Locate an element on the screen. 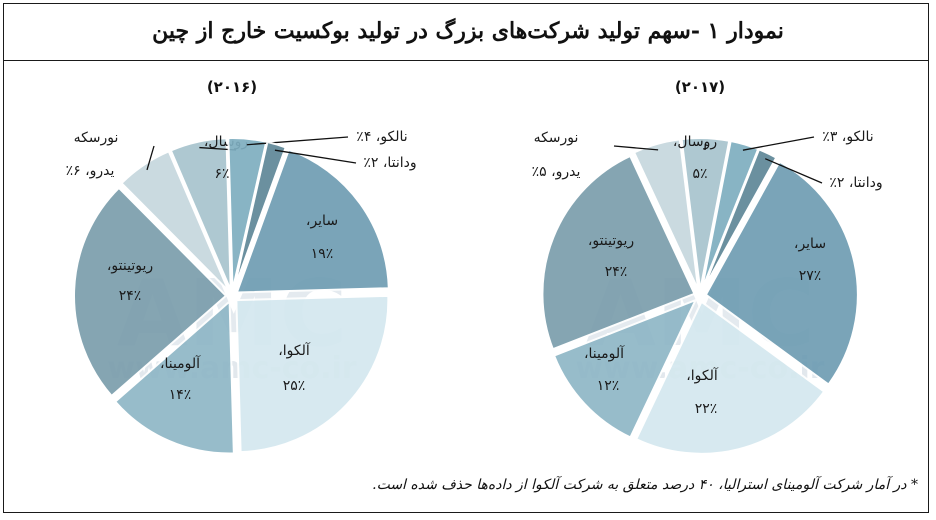 This screenshot has width=936, height=520. slice-value-label: ۲۵٪ is located at coordinates (294, 386).